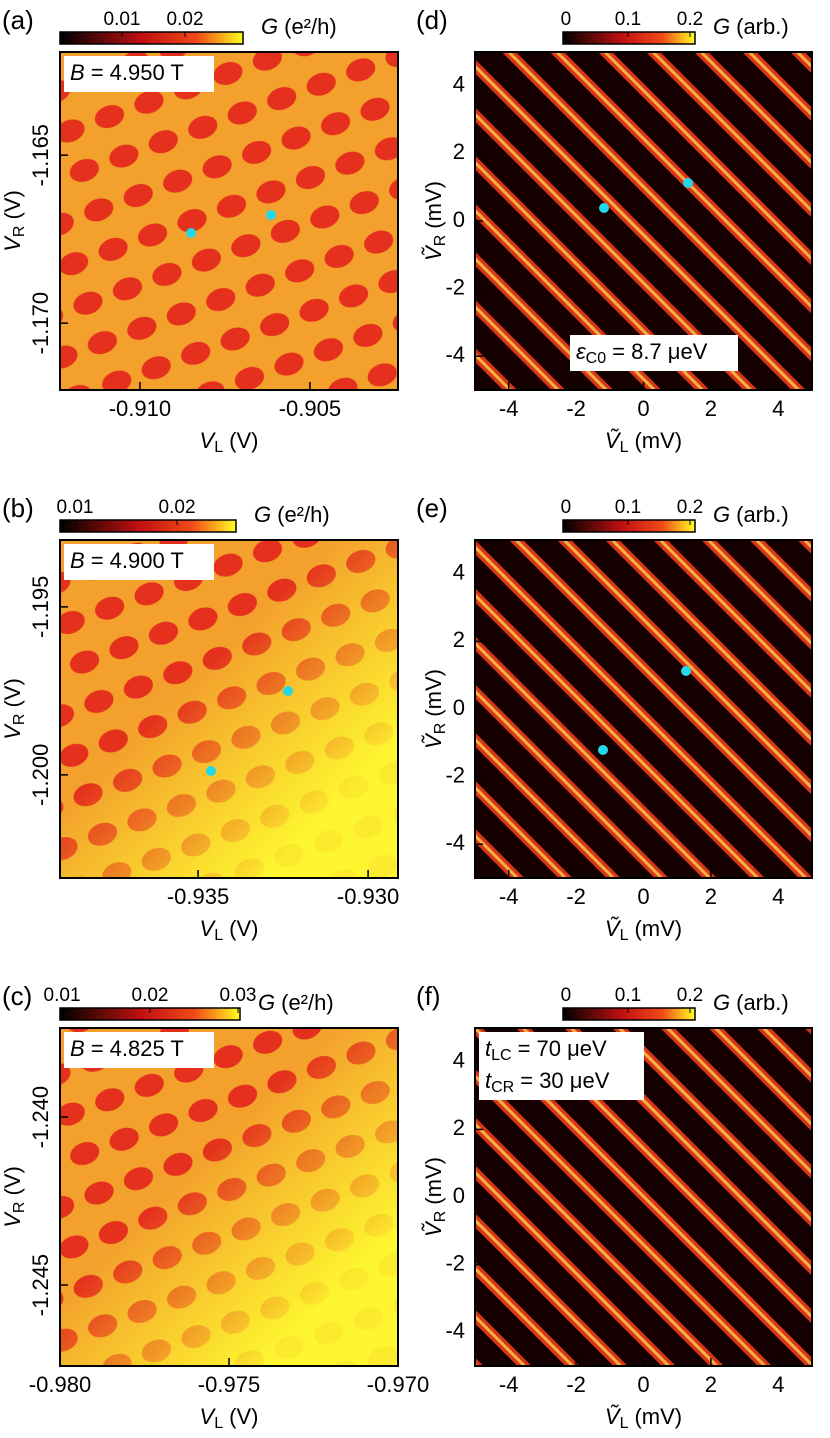  What do you see at coordinates (660, 351) in the screenshot?
I see `text: = 8.7 μeV` at bounding box center [660, 351].